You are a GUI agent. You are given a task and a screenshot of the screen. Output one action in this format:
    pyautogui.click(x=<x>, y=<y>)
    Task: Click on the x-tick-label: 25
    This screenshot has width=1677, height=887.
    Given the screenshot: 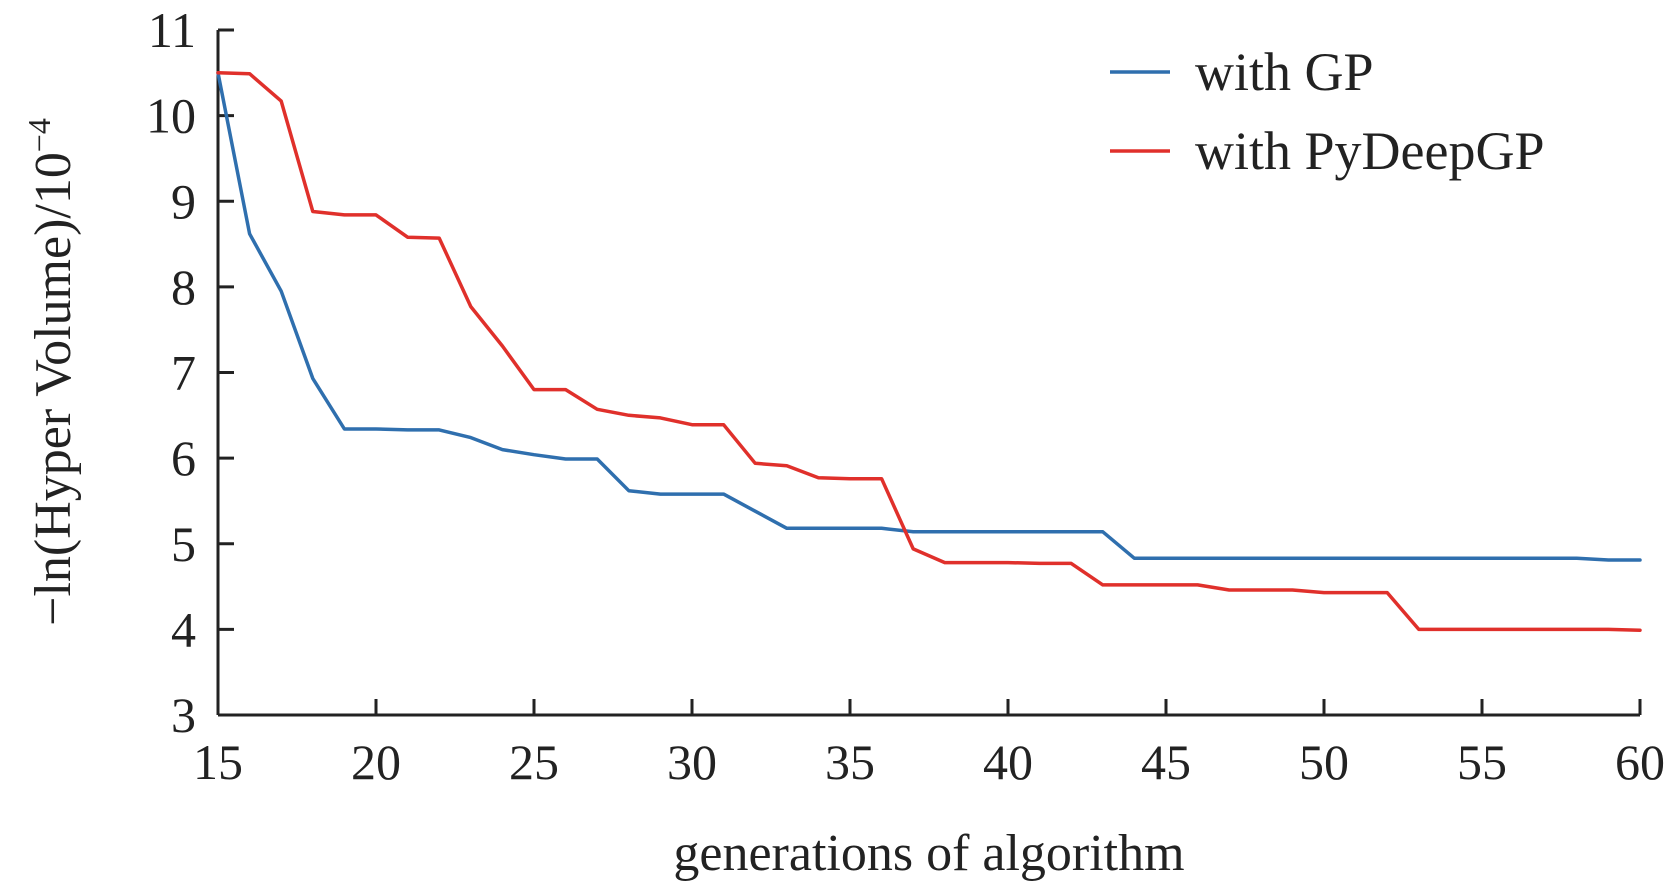 What is the action you would take?
    pyautogui.click(x=534, y=762)
    